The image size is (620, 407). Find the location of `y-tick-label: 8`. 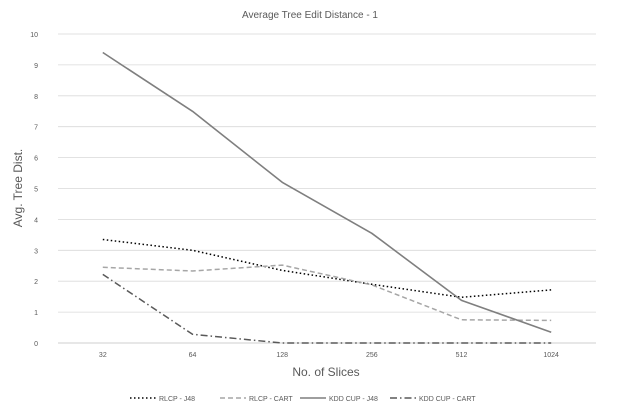

y-tick-label: 8 is located at coordinates (36, 97).